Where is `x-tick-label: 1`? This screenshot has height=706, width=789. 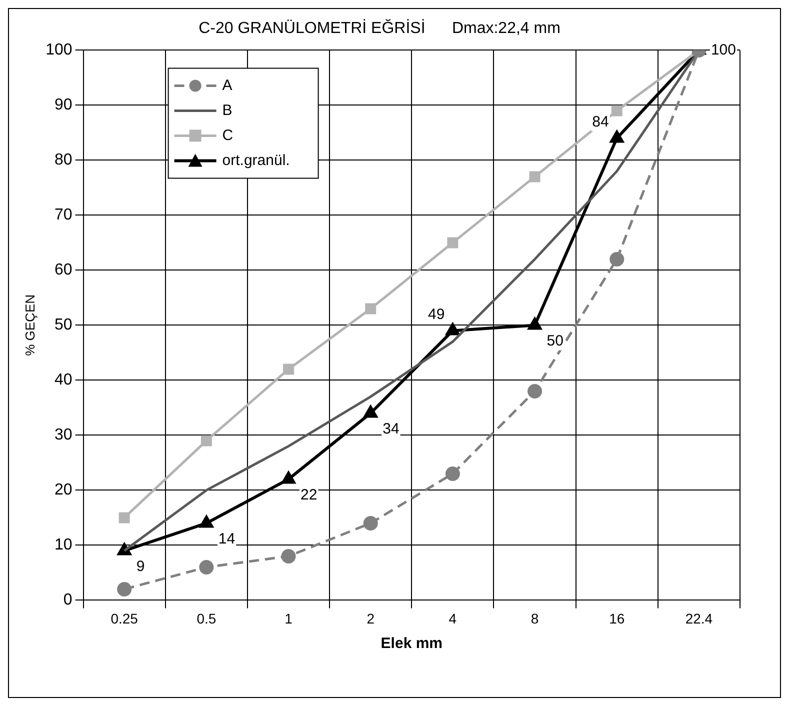
x-tick-label: 1 is located at coordinates (288, 618).